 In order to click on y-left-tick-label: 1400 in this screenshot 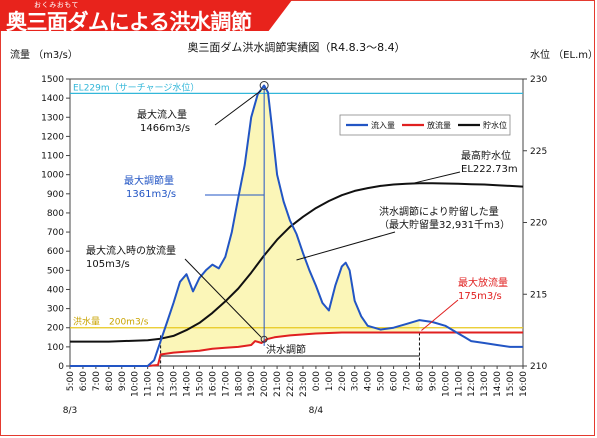, I will do `click(52, 99)`.